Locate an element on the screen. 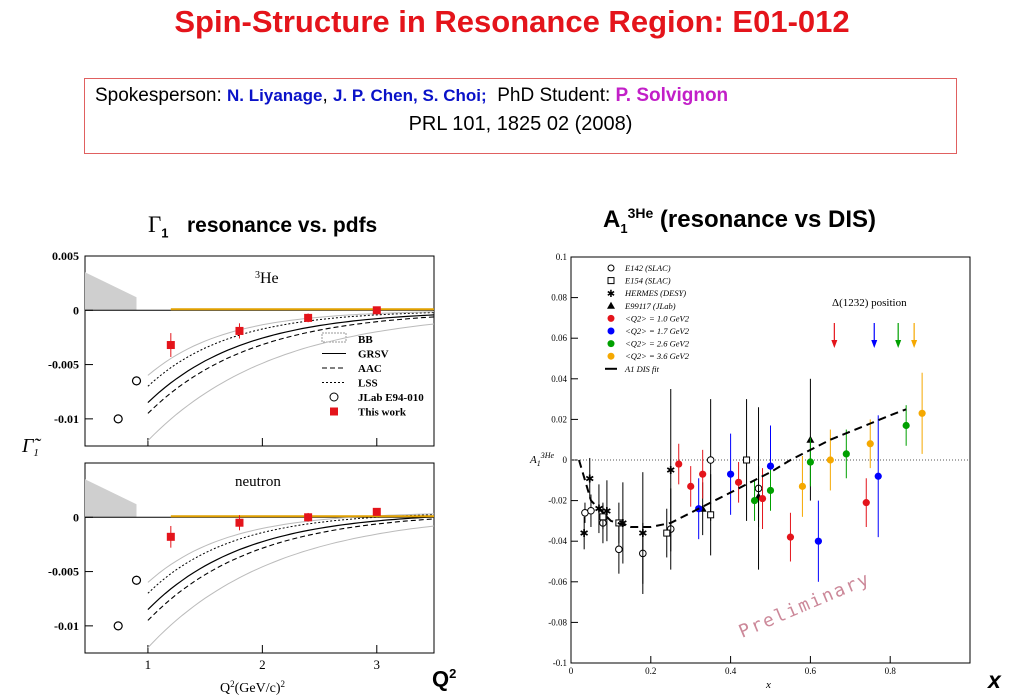 The image size is (1024, 698). a1-legend-label: <Q2> = 3.6 GeV2 is located at coordinates (657, 356).